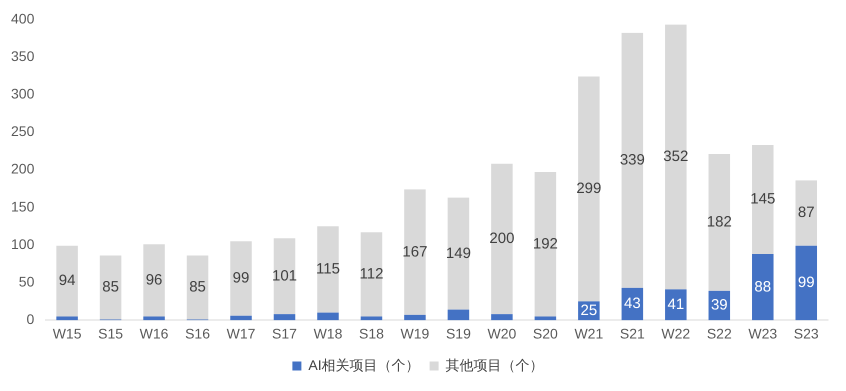  What do you see at coordinates (241, 333) in the screenshot?
I see `x-tick-label: W17` at bounding box center [241, 333].